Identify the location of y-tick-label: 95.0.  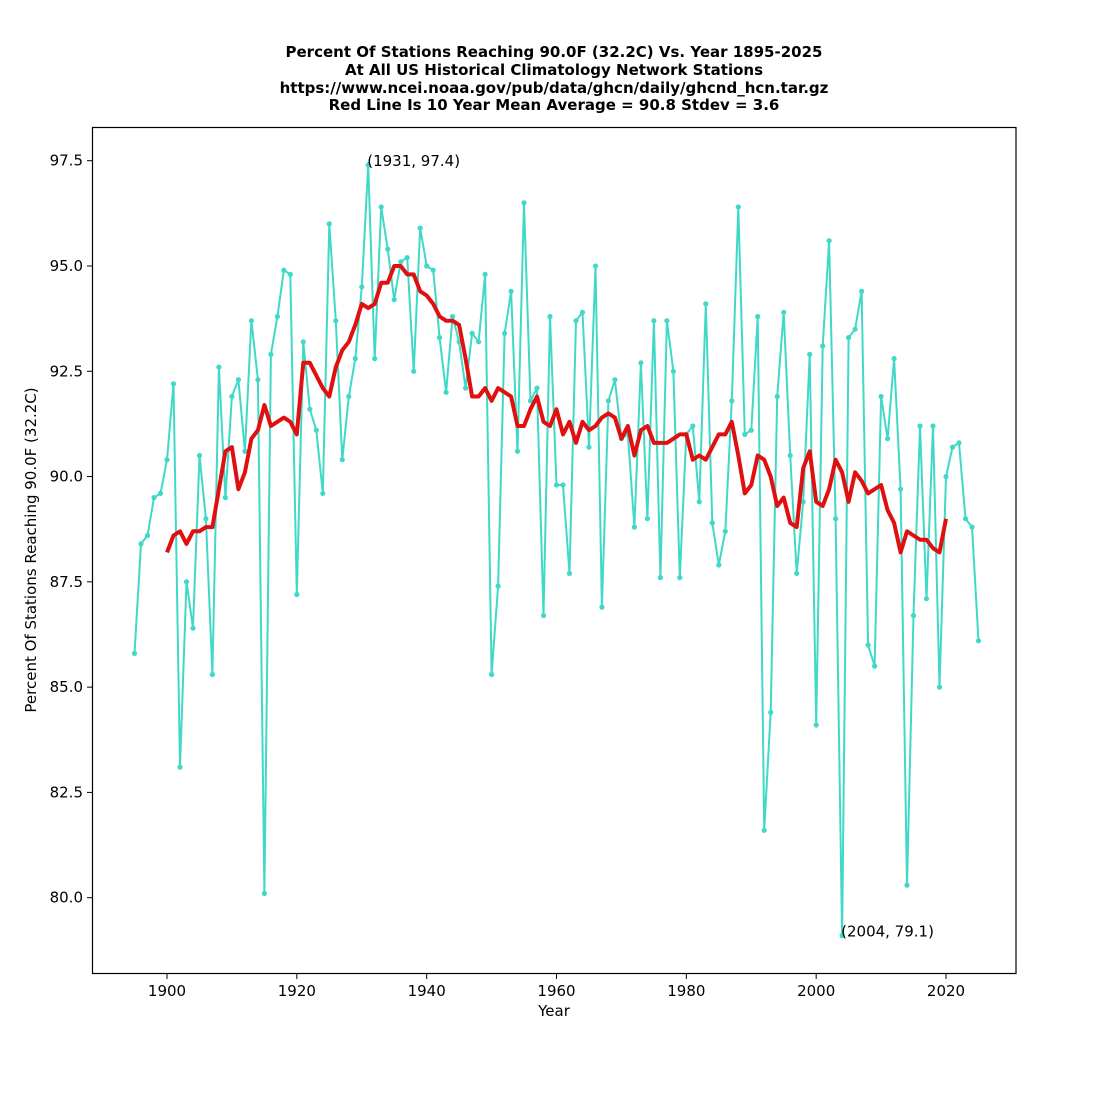
(66, 266).